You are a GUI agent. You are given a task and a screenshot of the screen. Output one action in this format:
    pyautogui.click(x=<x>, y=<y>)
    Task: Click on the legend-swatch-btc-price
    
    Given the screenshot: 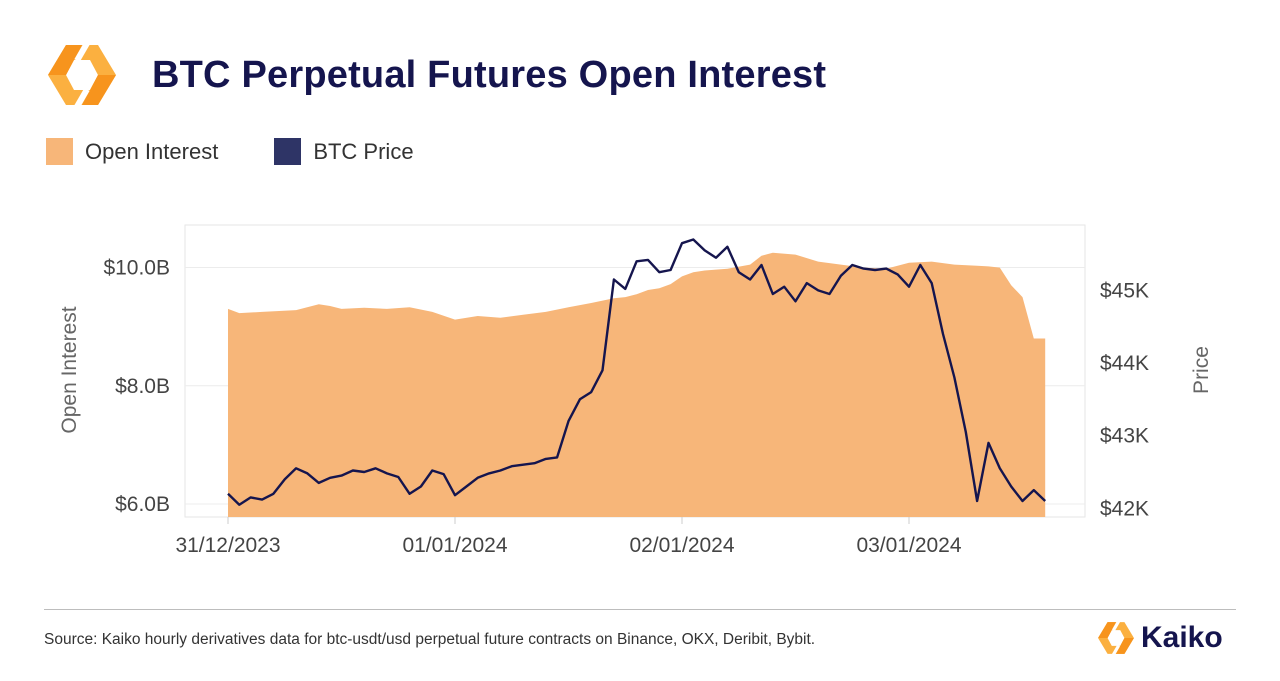 What is the action you would take?
    pyautogui.click(x=288, y=151)
    